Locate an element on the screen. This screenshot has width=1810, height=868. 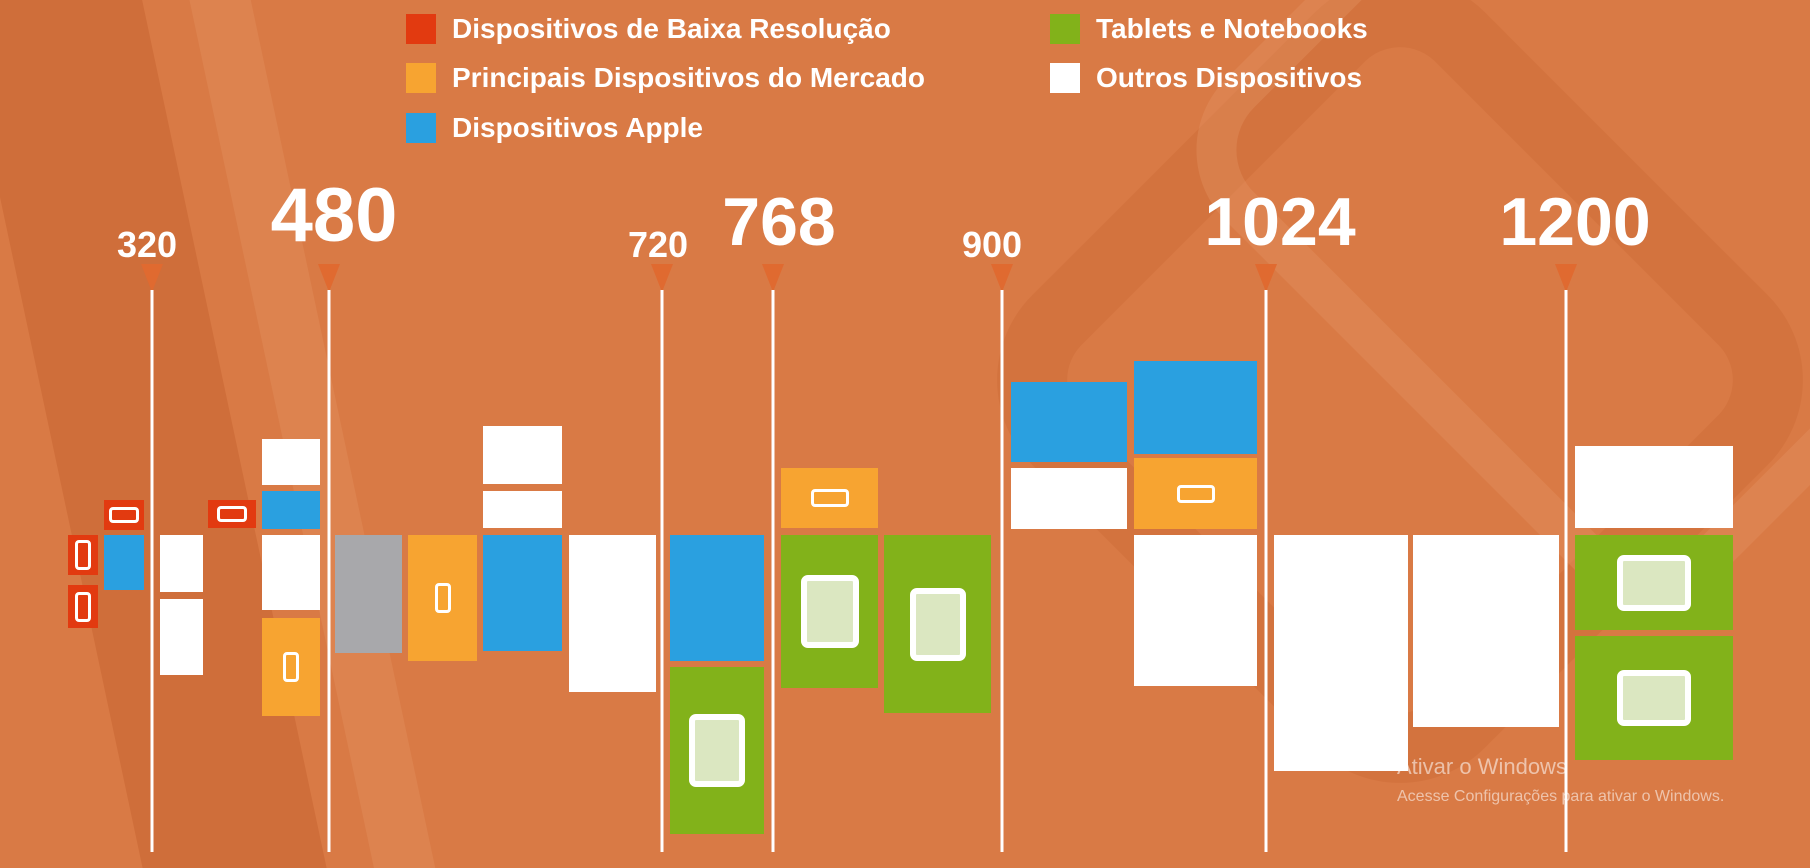
legend-item-tablets: Tablets e Notebooks is located at coordinates (1209, 29).